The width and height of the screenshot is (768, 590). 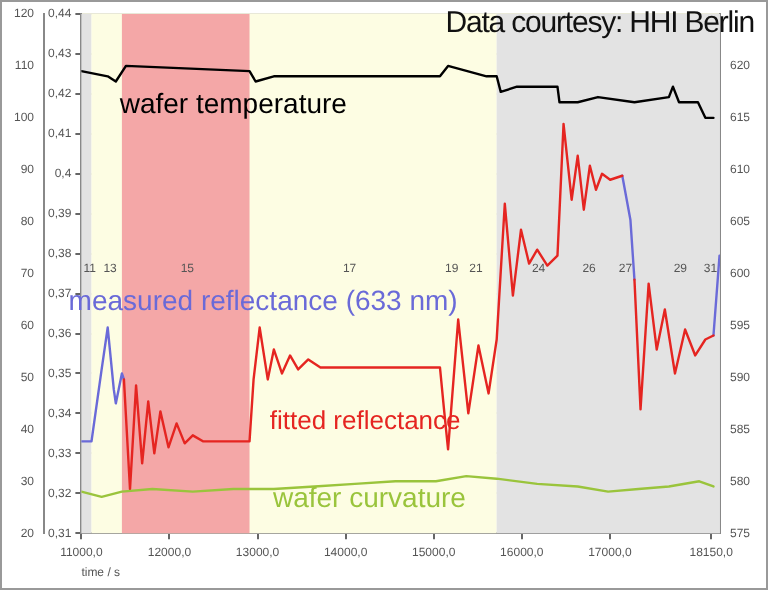 I want to click on series-label: wafer curvature, so click(x=368, y=497).